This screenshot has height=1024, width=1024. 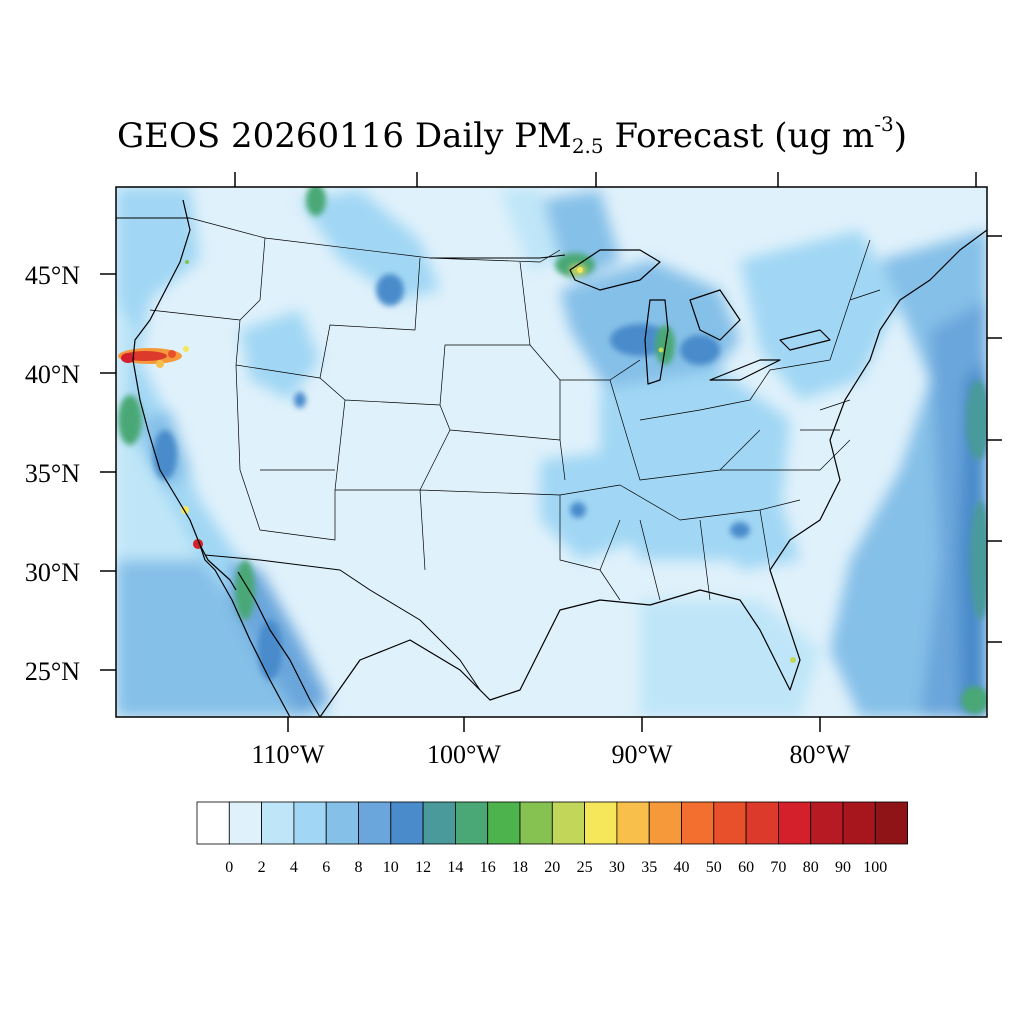 What do you see at coordinates (423, 867) in the screenshot?
I see `colorbar-label: 12` at bounding box center [423, 867].